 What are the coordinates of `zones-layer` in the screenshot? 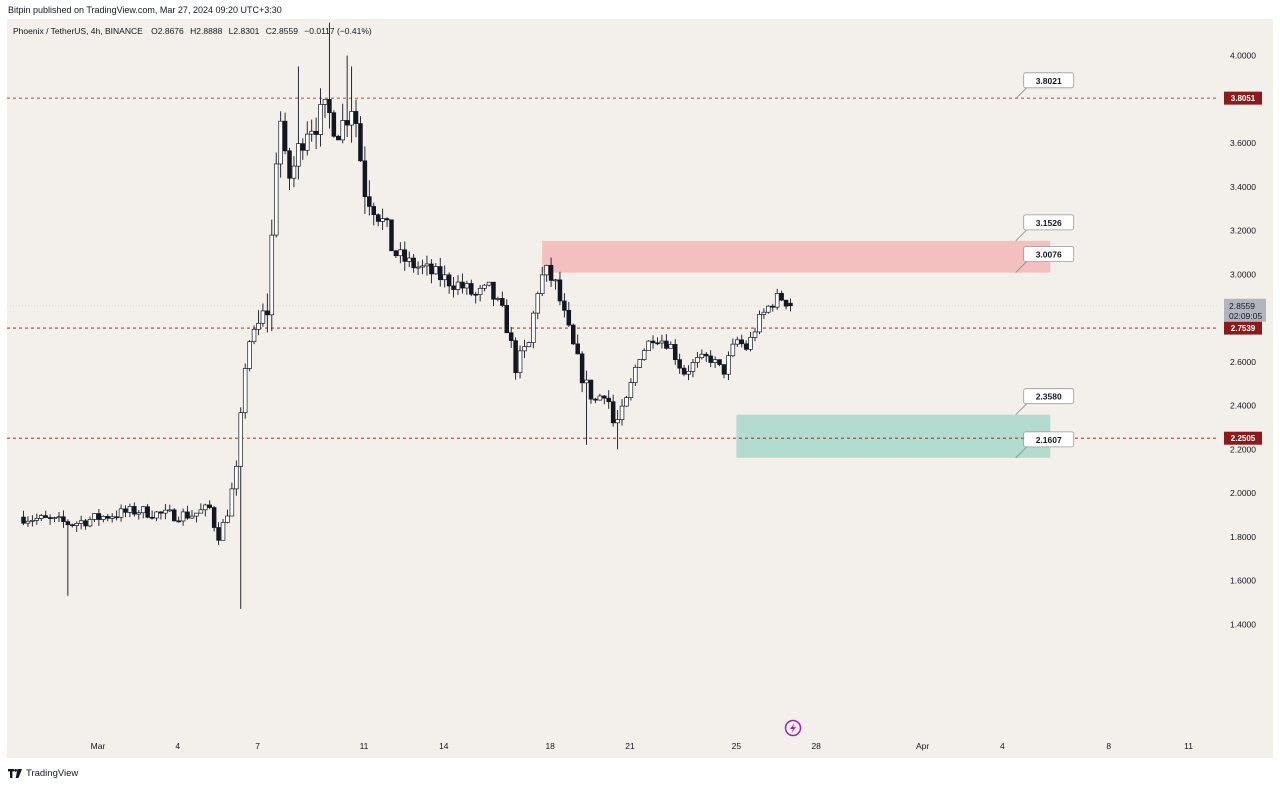 It's located at (796, 349).